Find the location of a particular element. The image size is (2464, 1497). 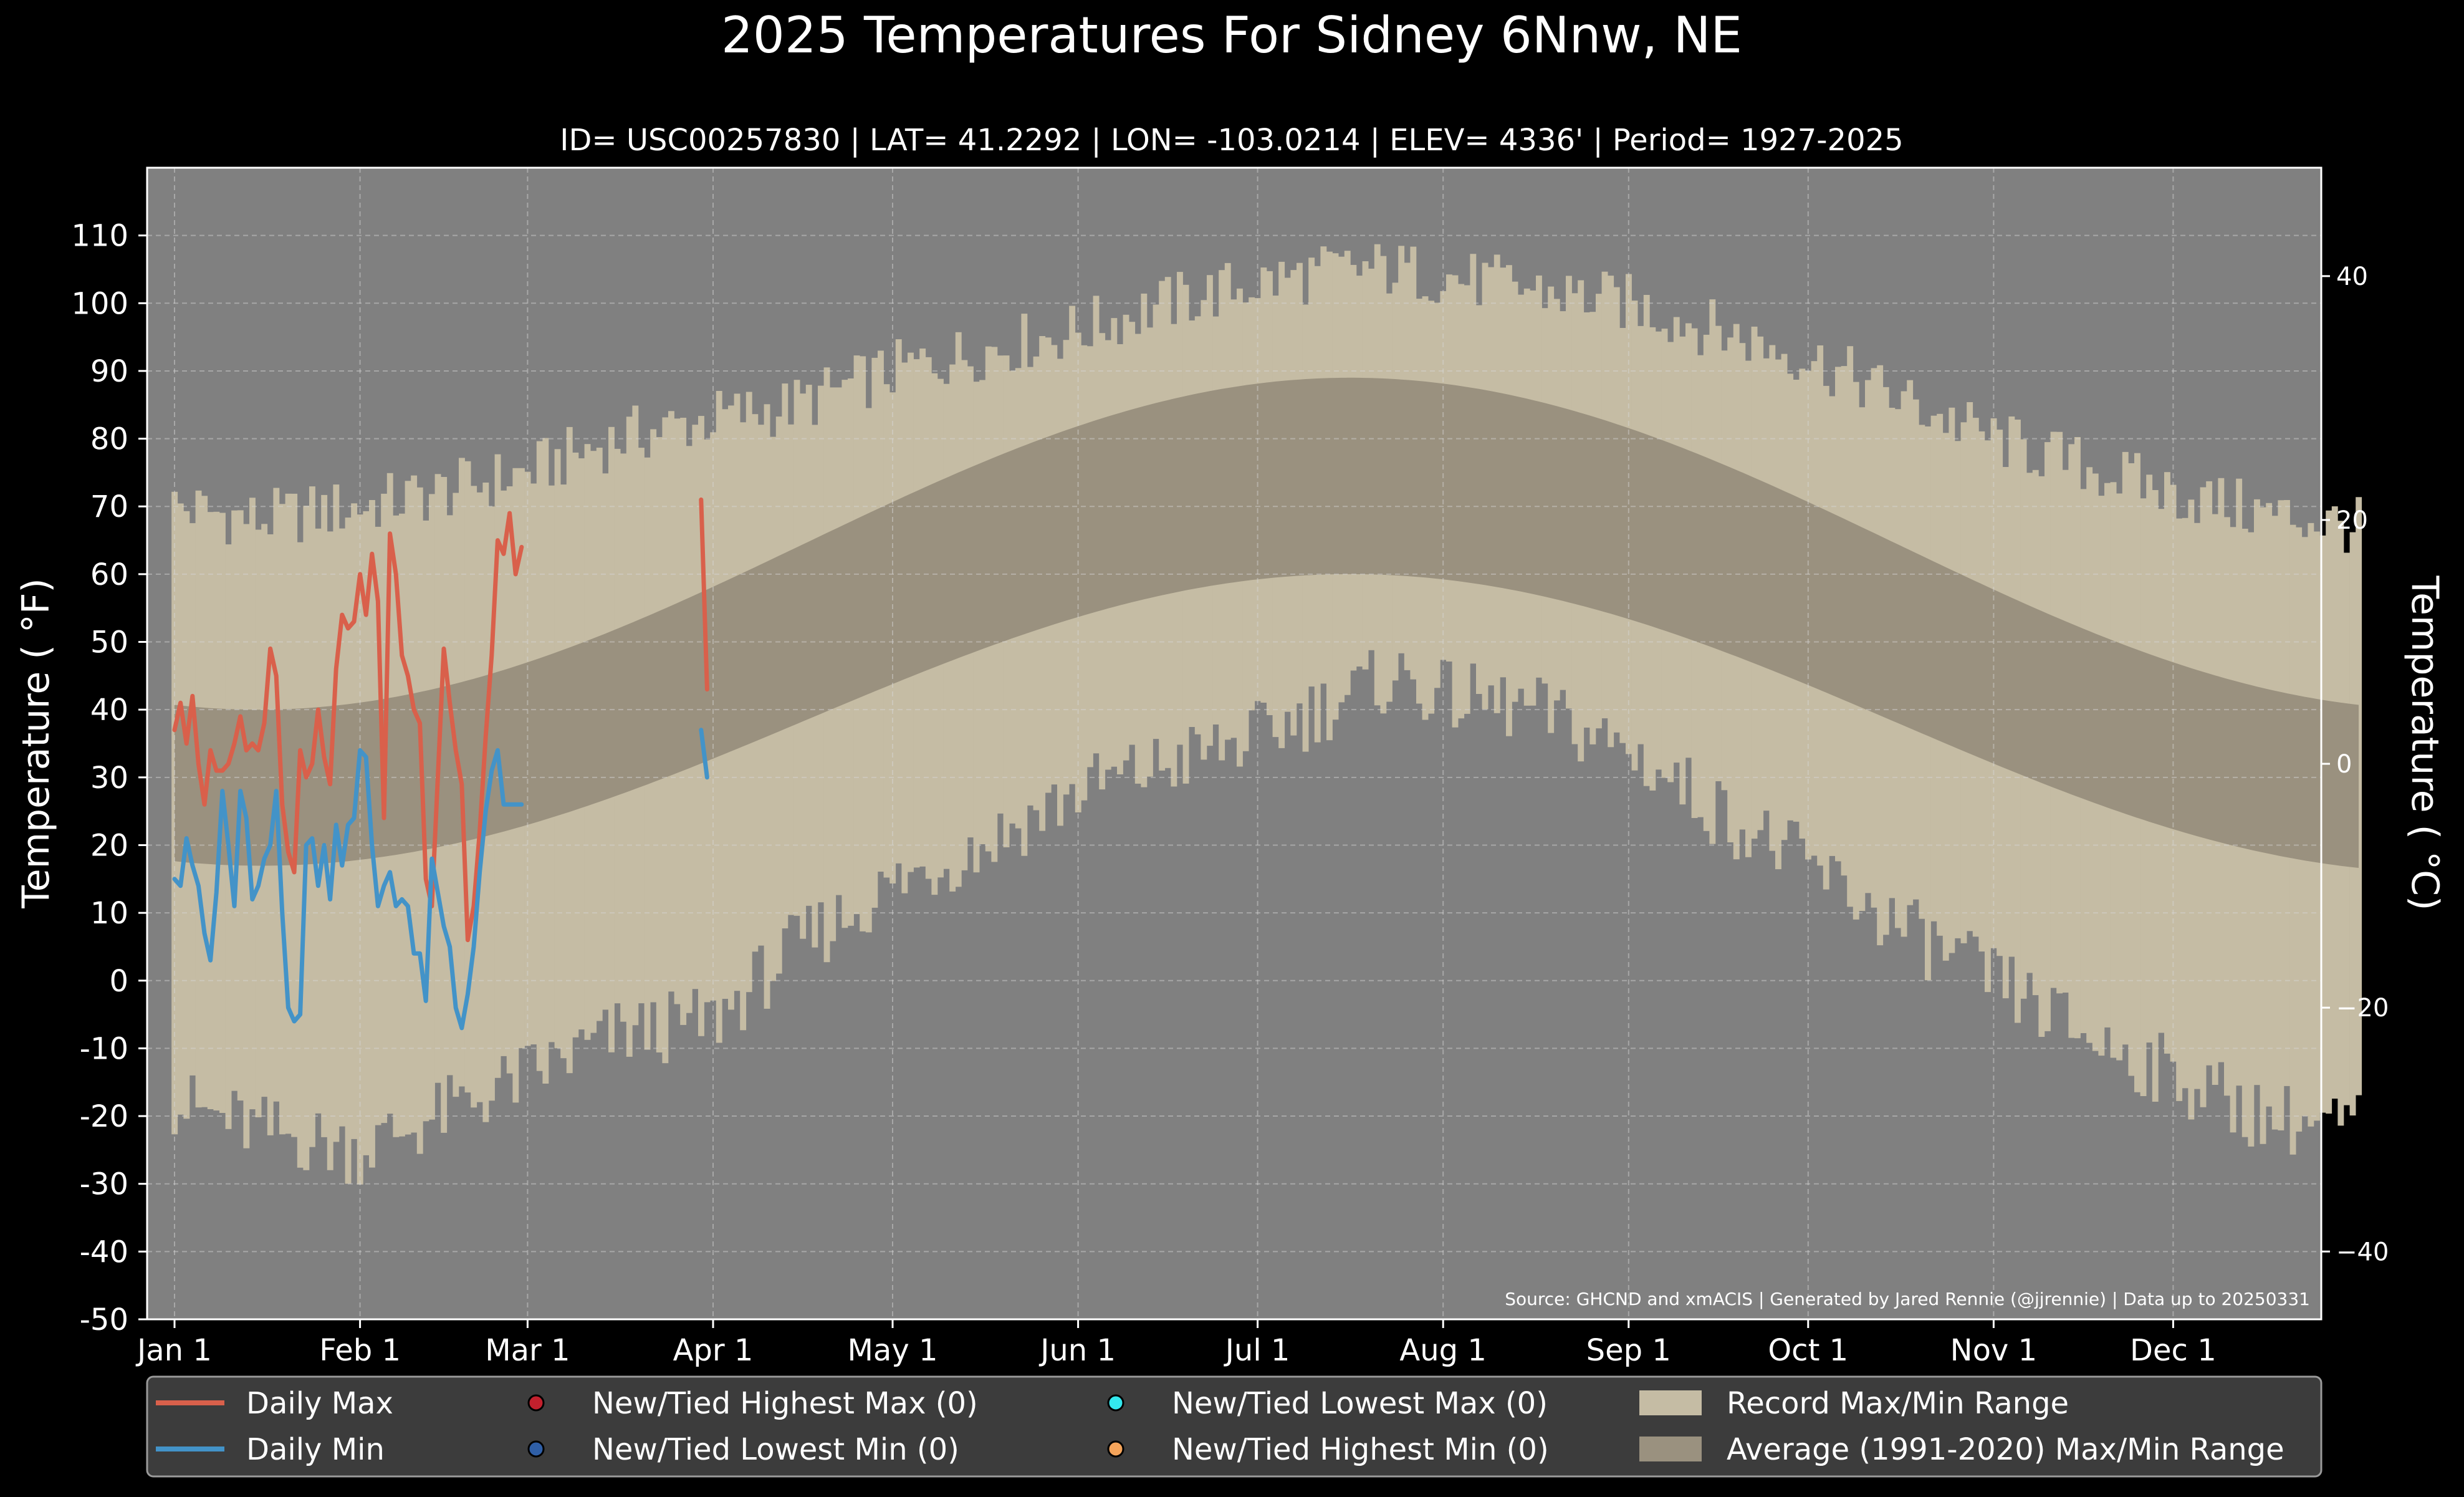

legend-label: New/Tied Lowest Min (0) is located at coordinates (776, 1449).